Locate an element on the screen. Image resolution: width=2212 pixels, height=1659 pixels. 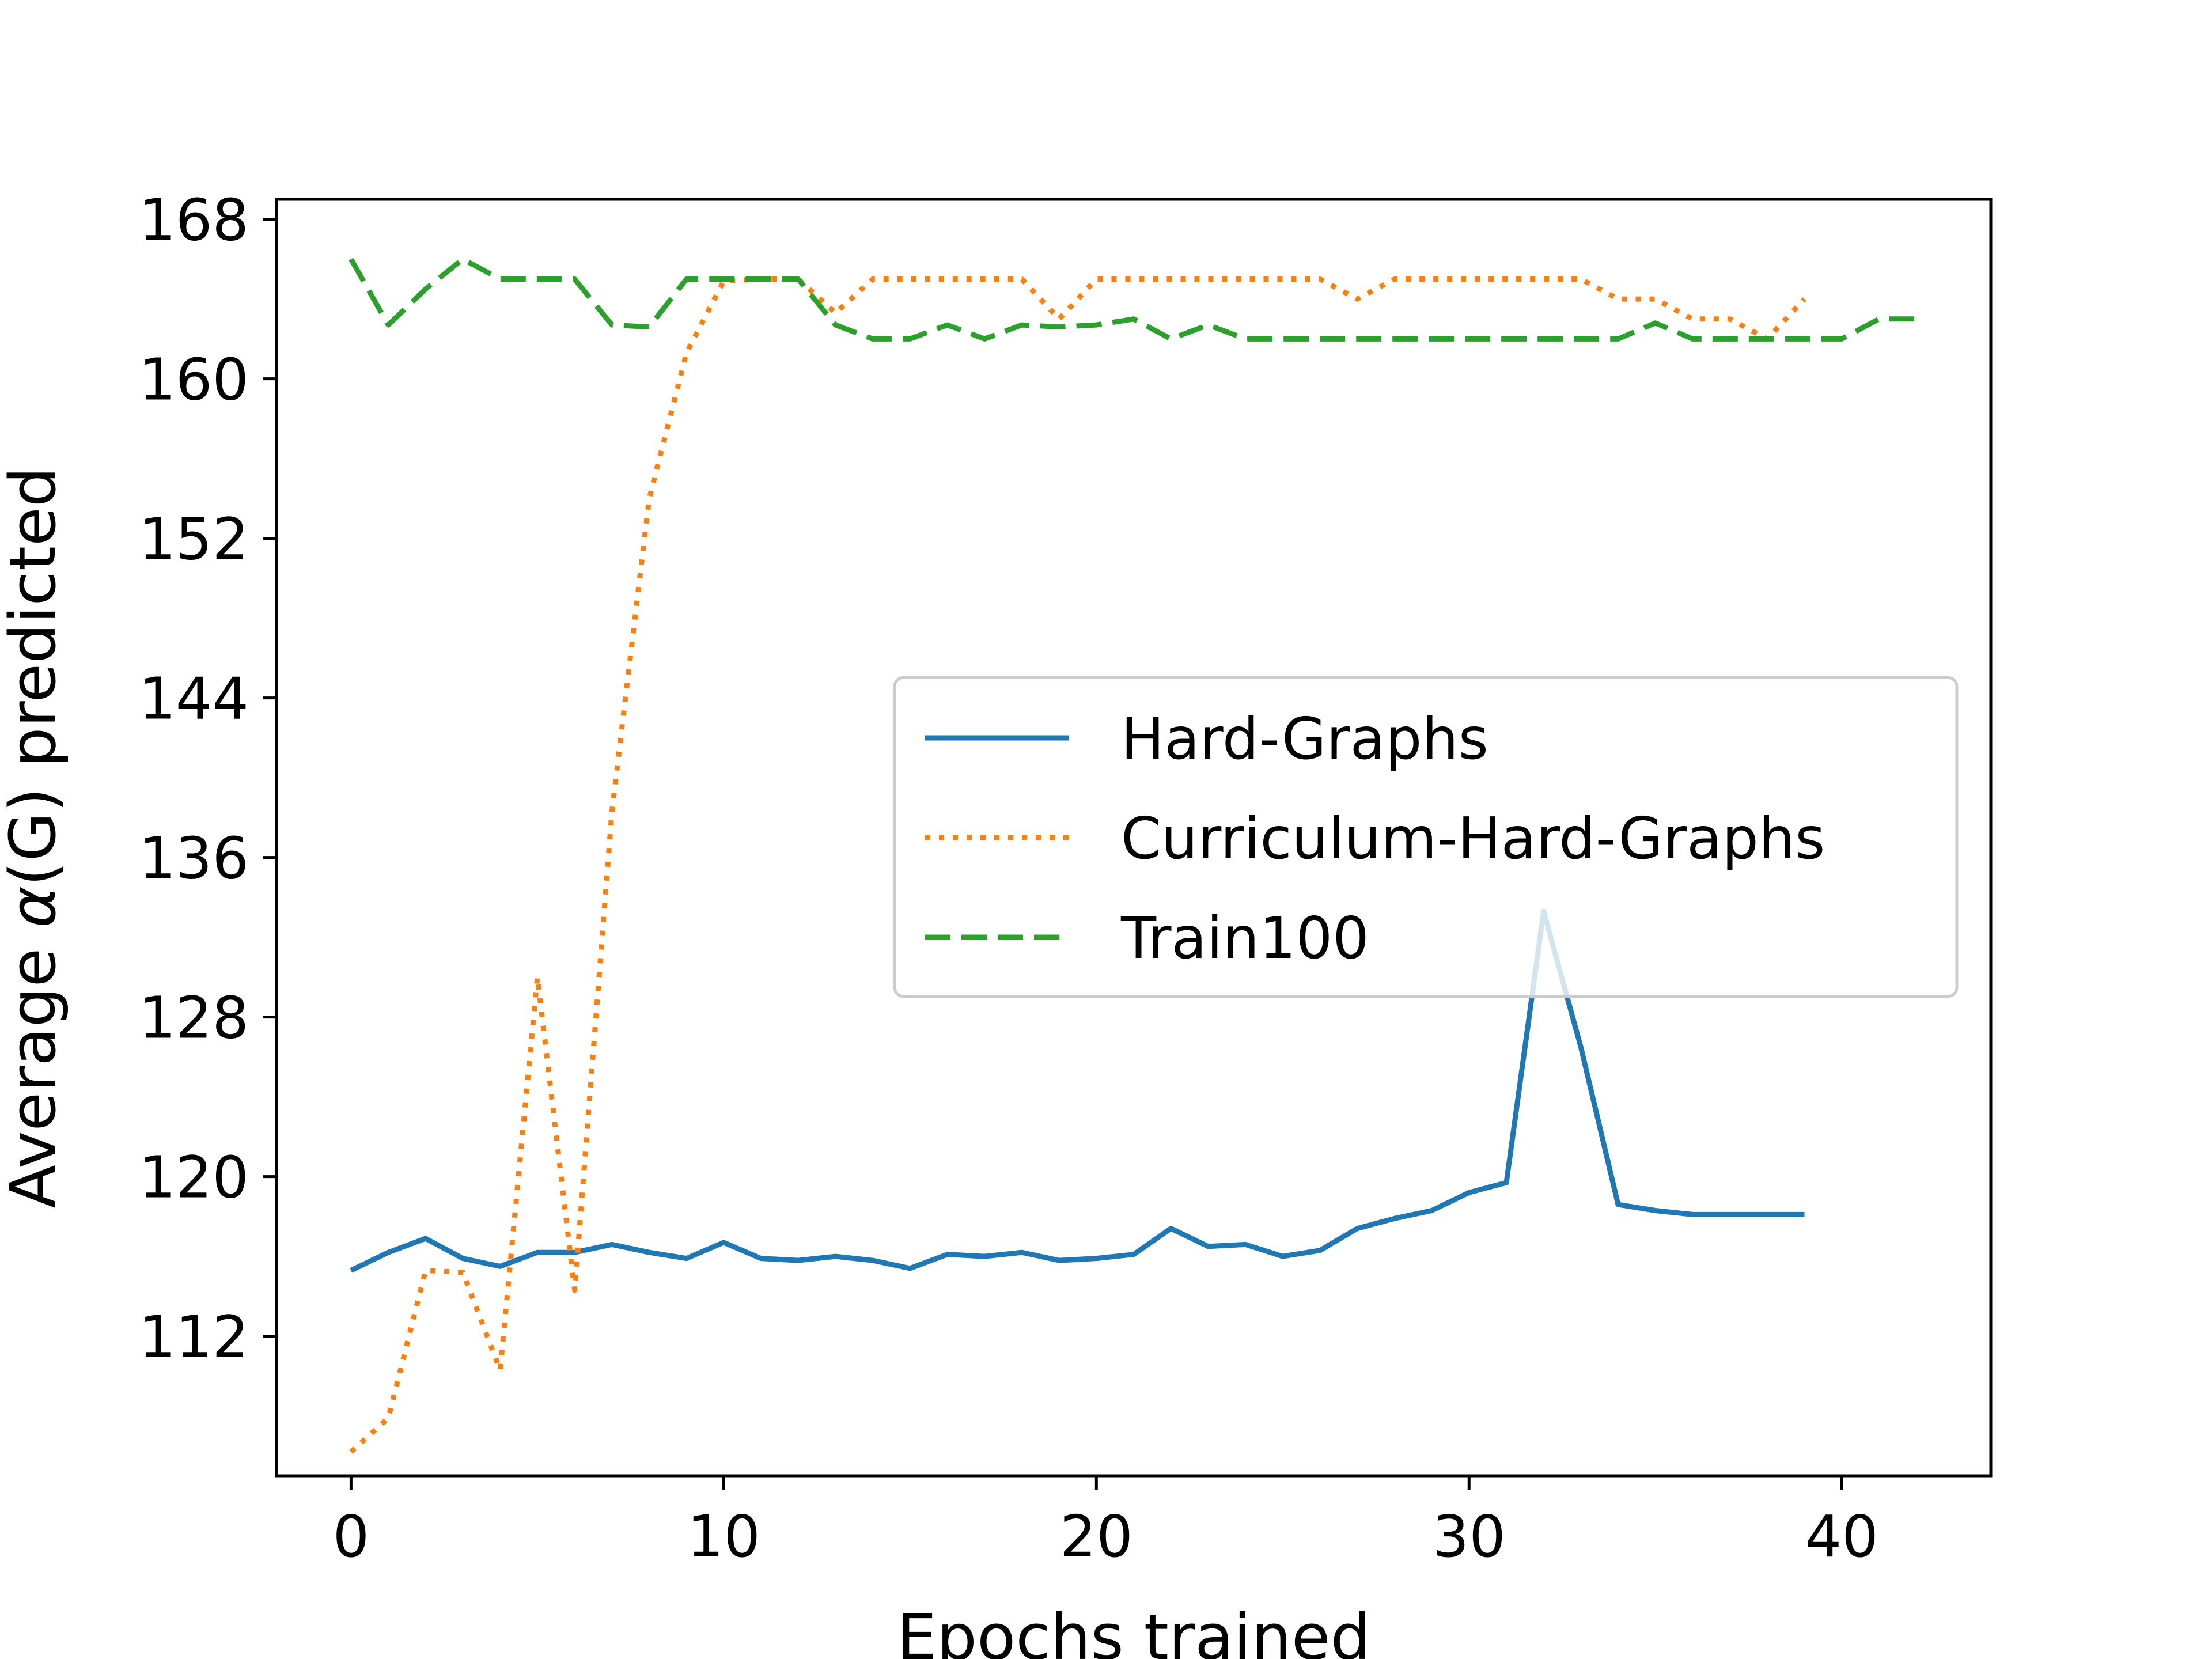
y-tick-label: 112 is located at coordinates (194, 1337).